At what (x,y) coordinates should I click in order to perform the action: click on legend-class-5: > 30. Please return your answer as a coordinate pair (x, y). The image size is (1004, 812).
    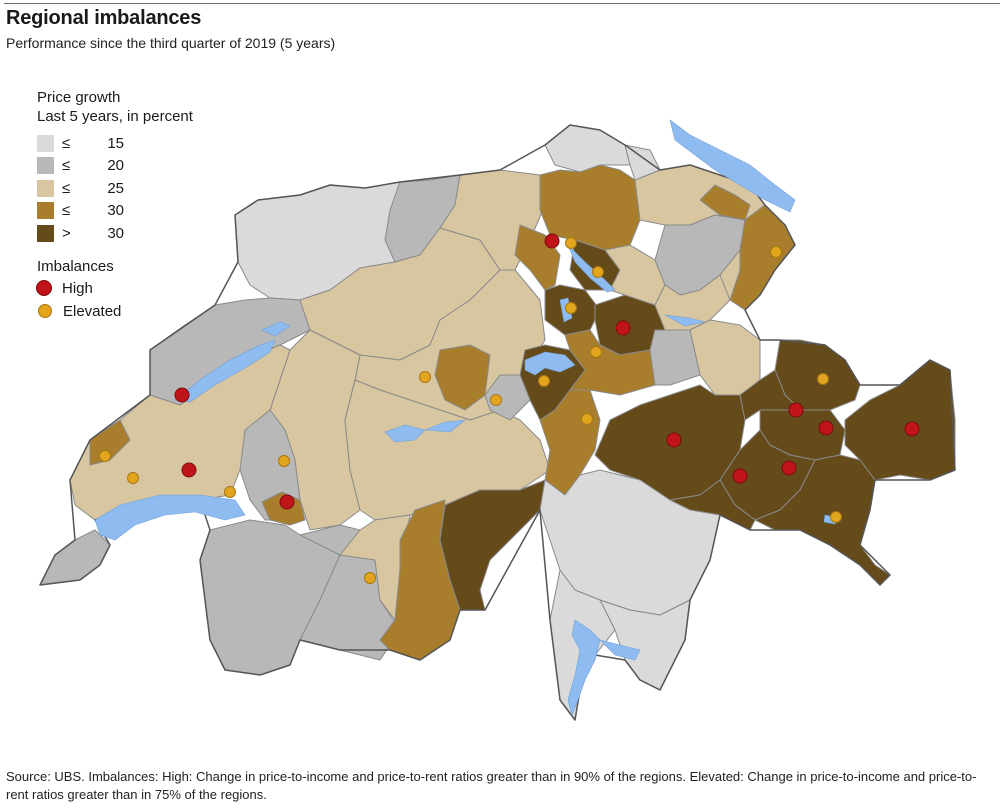
    Looking at the image, I should click on (115, 233).